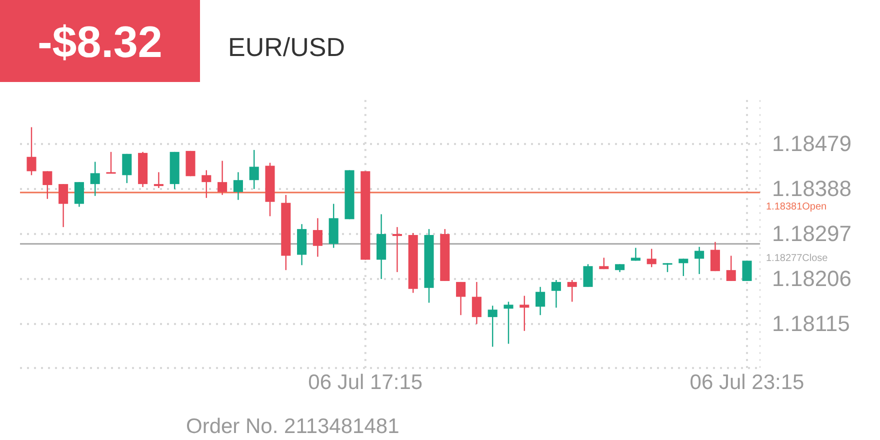  Describe the element at coordinates (811, 323) in the screenshot. I see `y-tick-label: 1.18115` at that location.